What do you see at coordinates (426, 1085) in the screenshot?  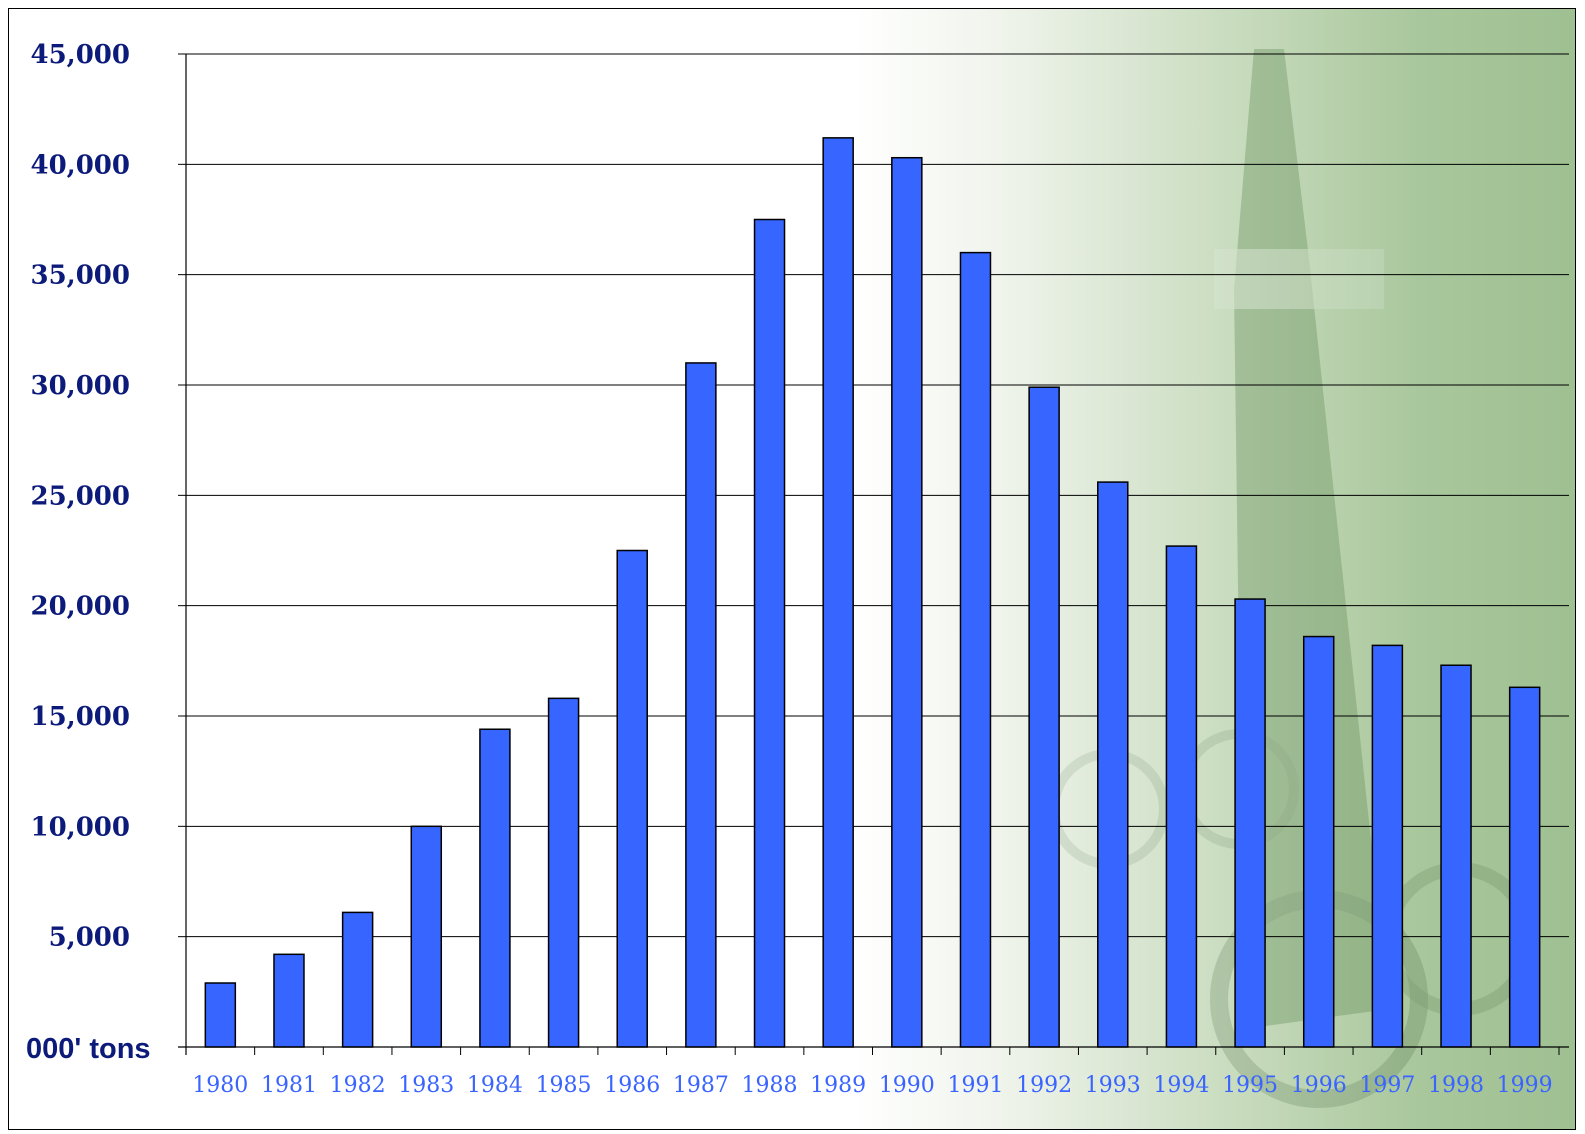 I see `x-tick-label: 1983` at bounding box center [426, 1085].